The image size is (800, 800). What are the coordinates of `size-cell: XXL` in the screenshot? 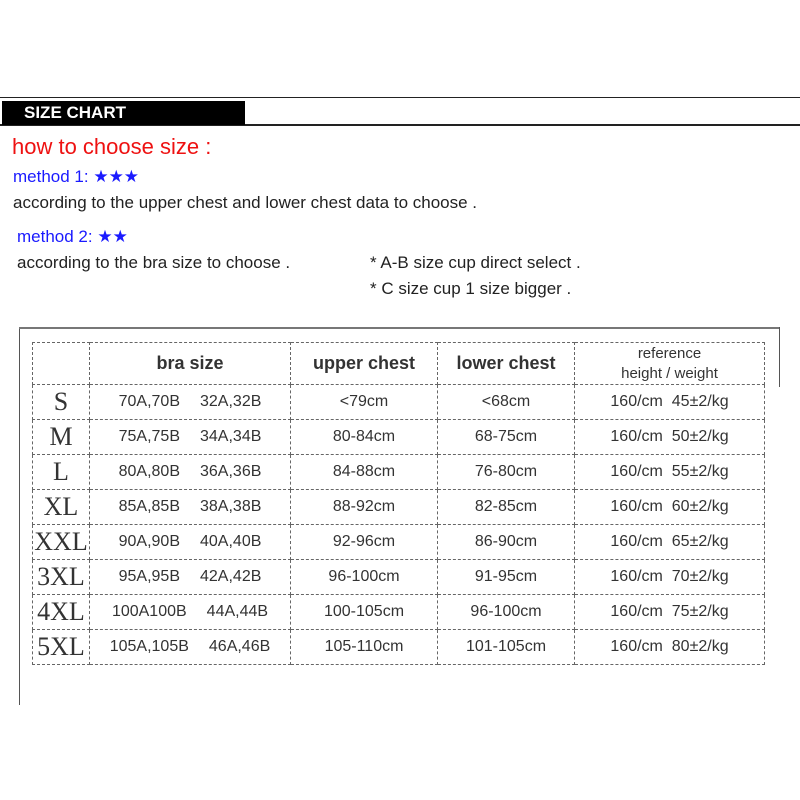 It's located at (61, 542).